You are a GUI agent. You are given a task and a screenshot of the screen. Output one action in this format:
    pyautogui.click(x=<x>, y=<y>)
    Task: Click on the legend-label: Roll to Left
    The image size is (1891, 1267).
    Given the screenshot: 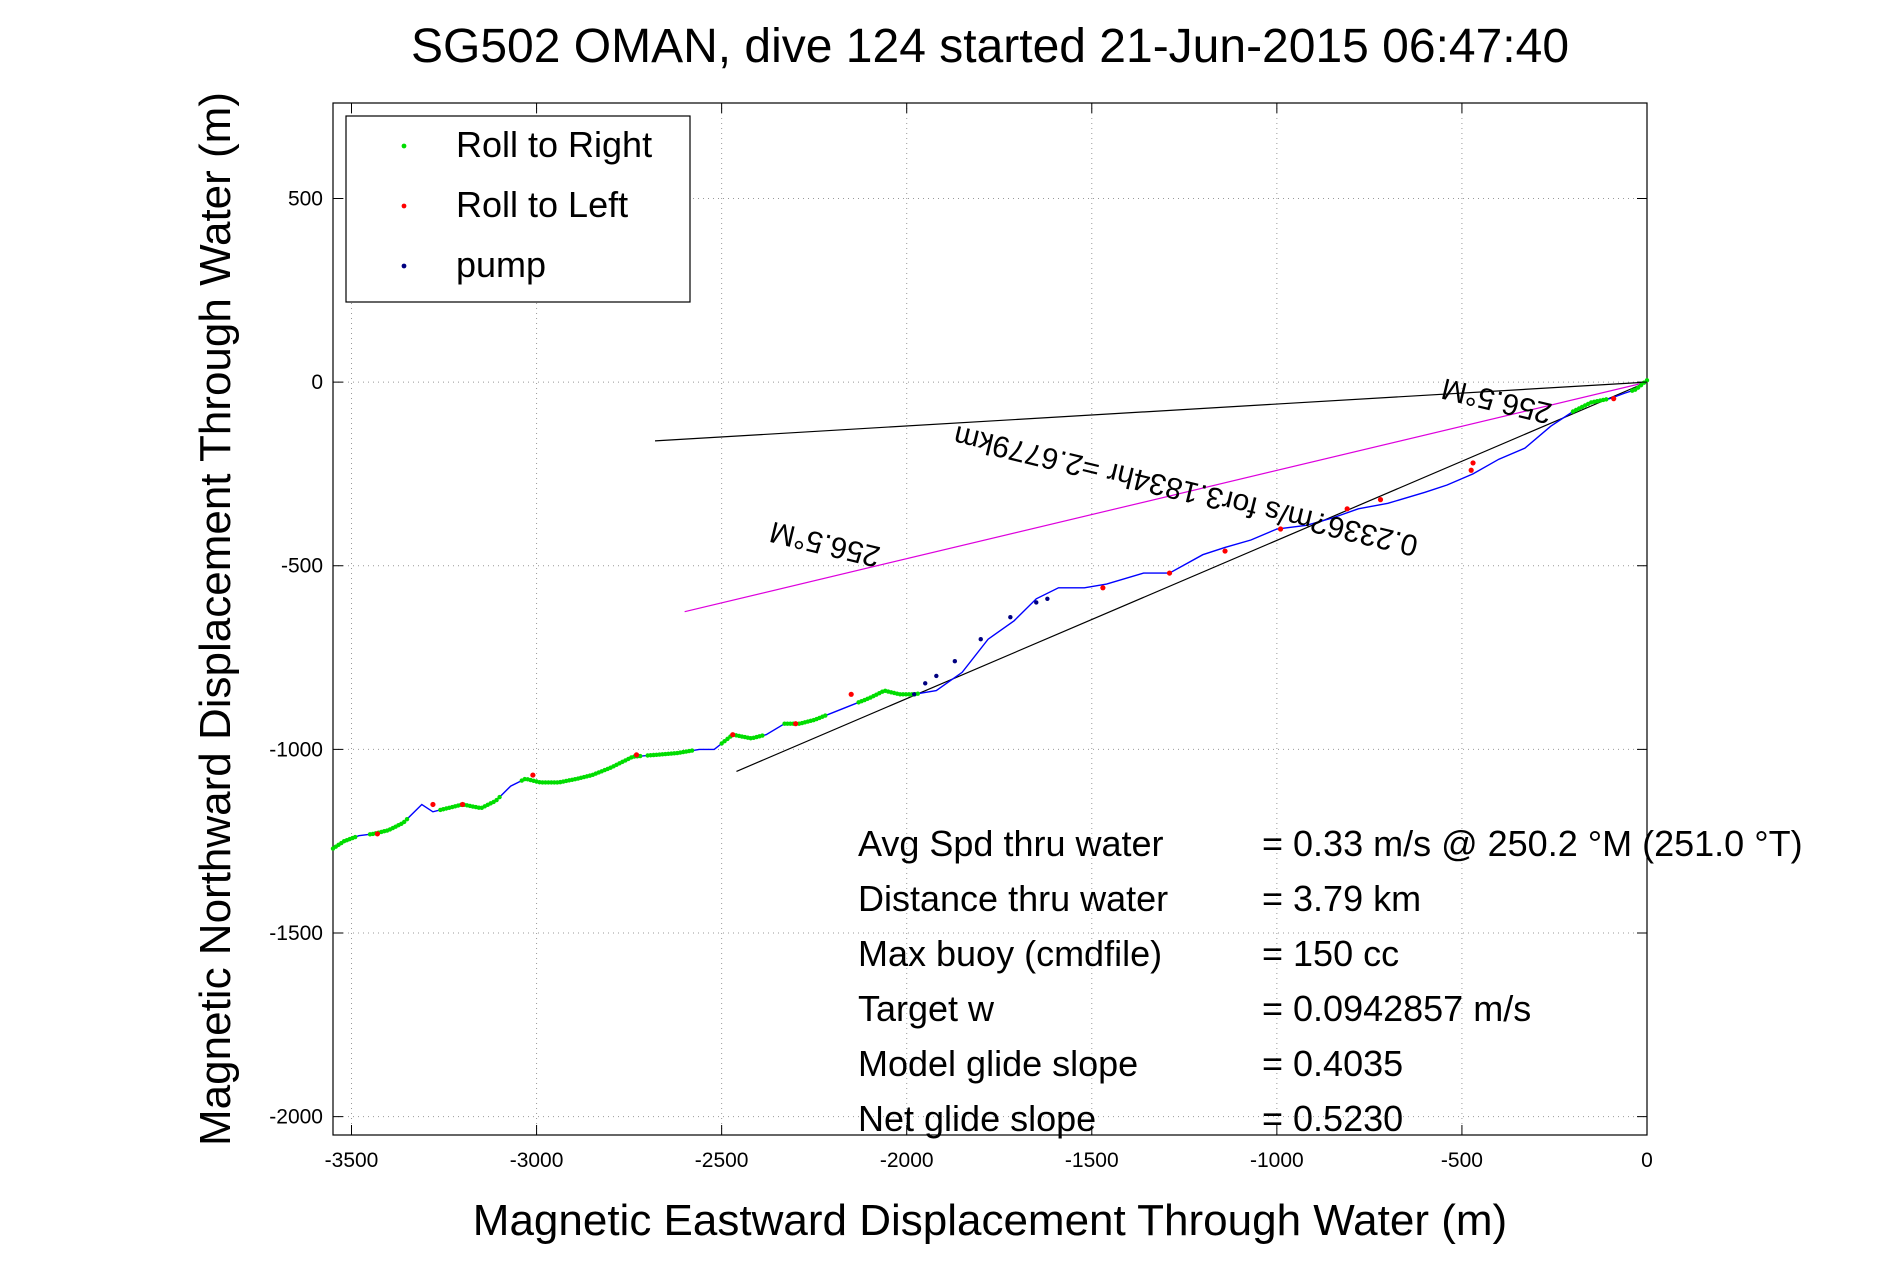 What is the action you would take?
    pyautogui.click(x=542, y=204)
    